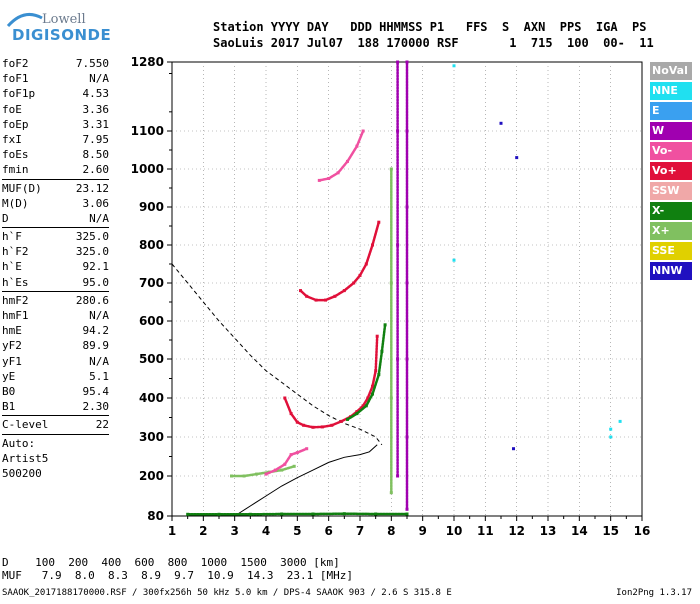  Describe the element at coordinates (151, 437) in the screenshot. I see `y-tick-label: 300` at that location.